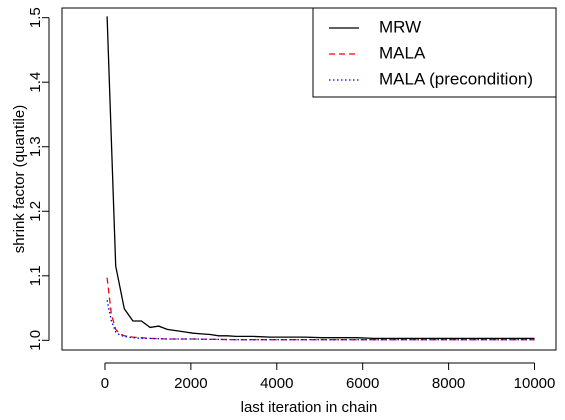 This screenshot has width=565, height=420. I want to click on y-axis: 1.0 1.1 1.2 1.3 1.4 1.5, so click(38, 179).